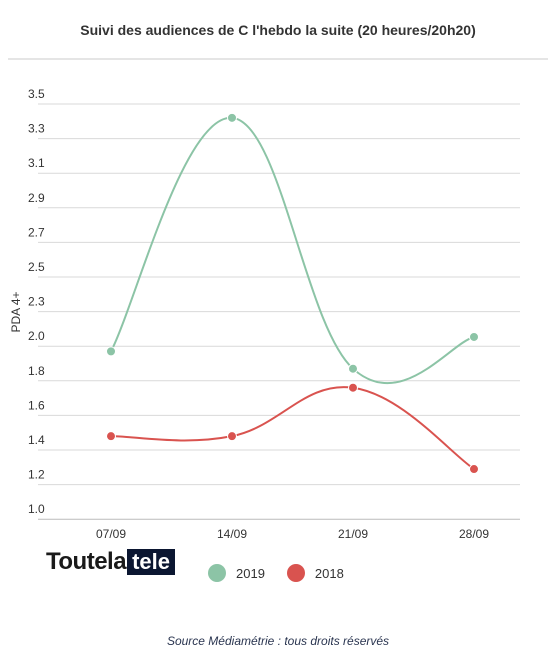 This screenshot has height=671, width=556. What do you see at coordinates (353, 534) in the screenshot?
I see `x-tick-label: 21/09` at bounding box center [353, 534].